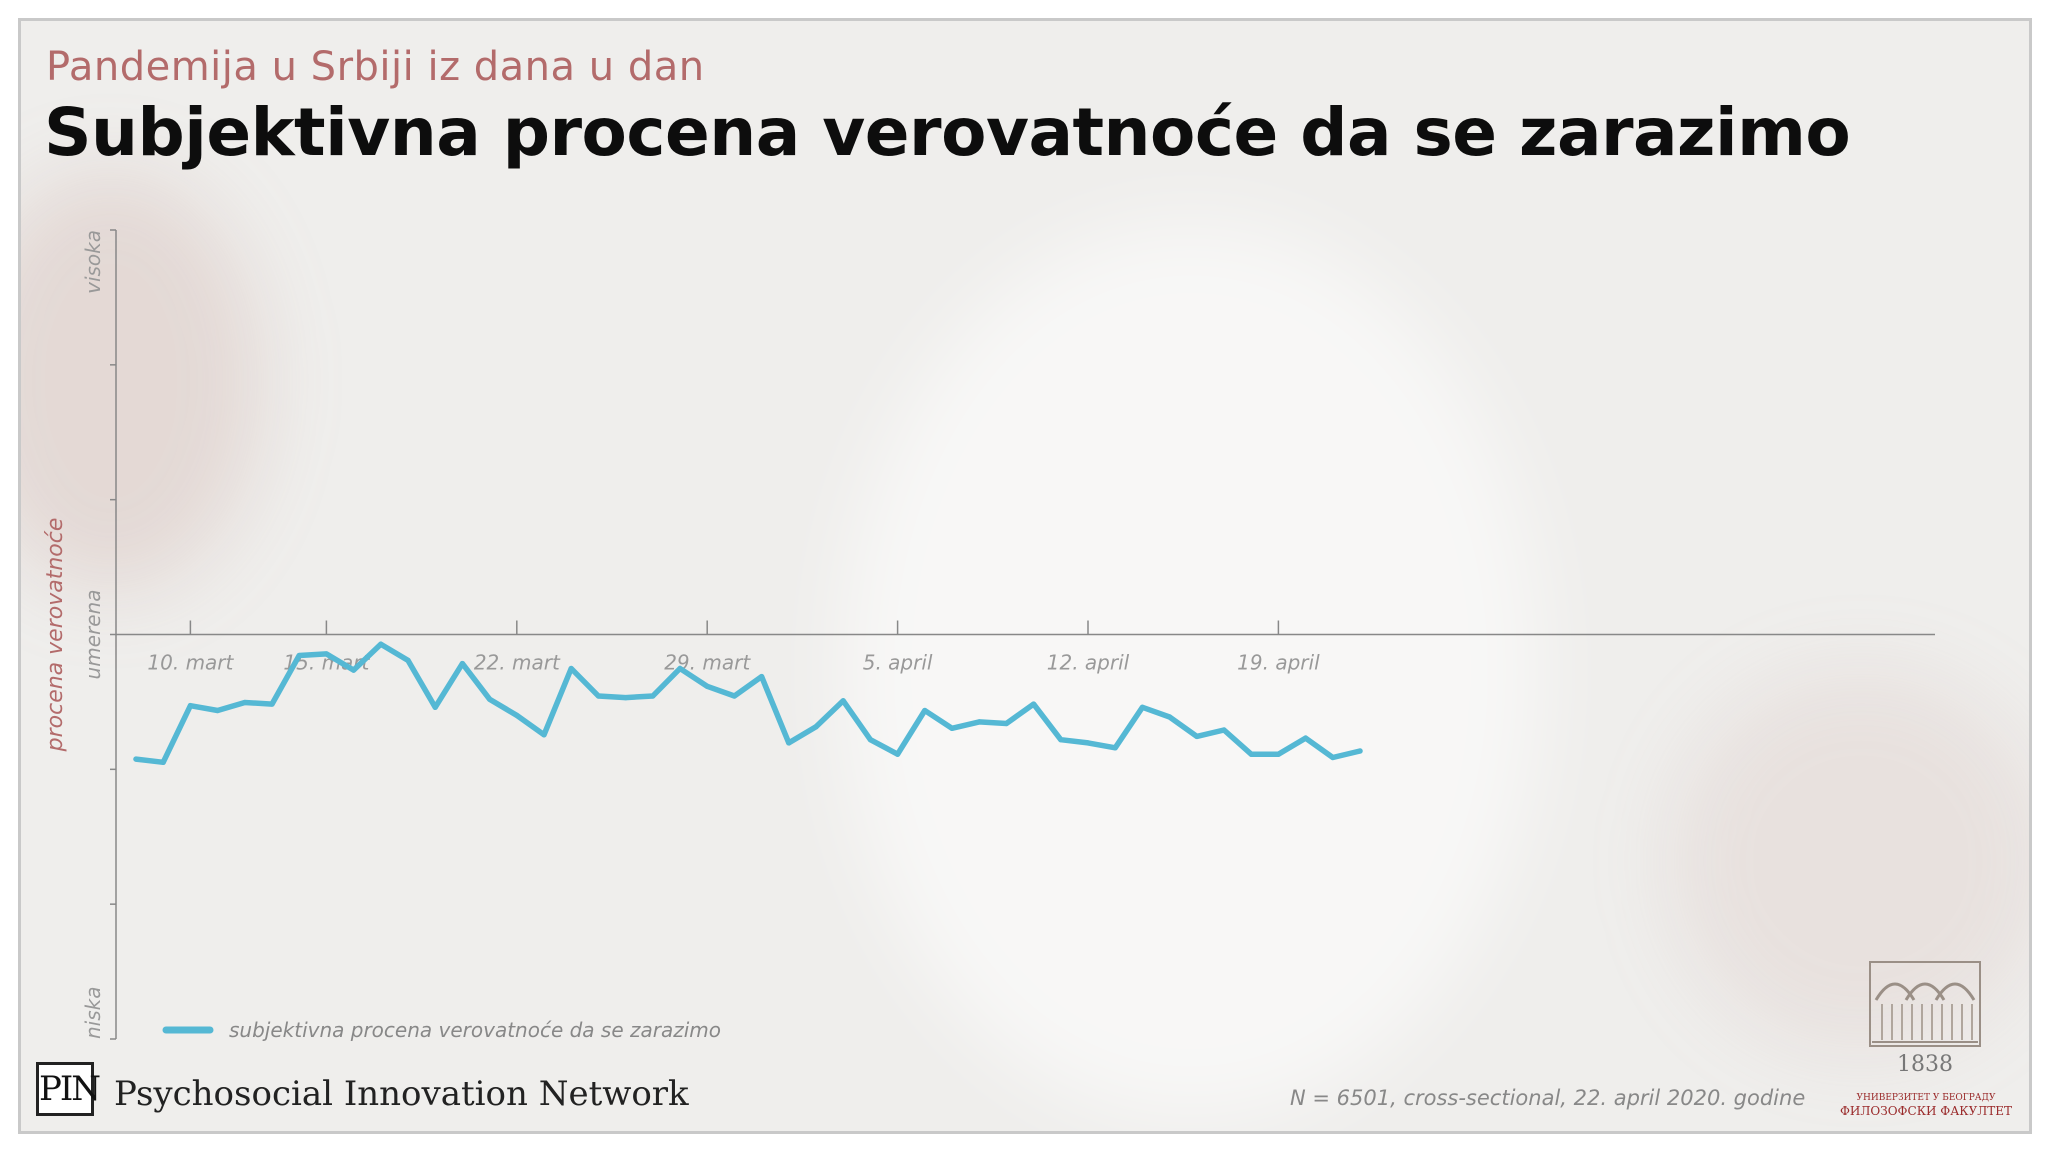 The width and height of the screenshot is (2048, 1149). Describe the element at coordinates (1925, 1004) in the screenshot. I see `university-building-icon` at that location.